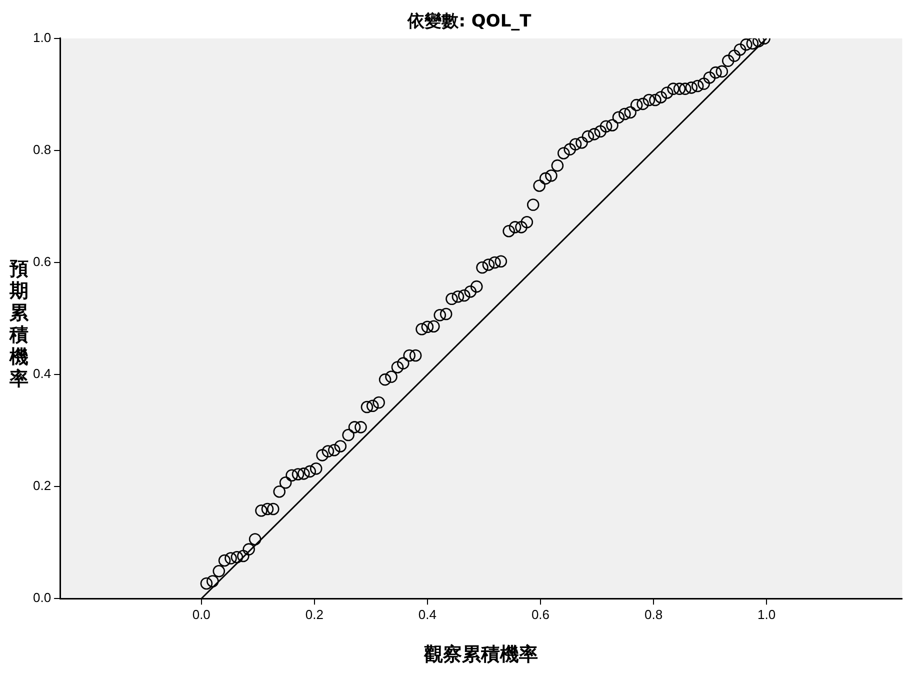 The height and width of the screenshot is (673, 909). Describe the element at coordinates (314, 614) in the screenshot. I see `x-tick-label: 0.2` at that location.